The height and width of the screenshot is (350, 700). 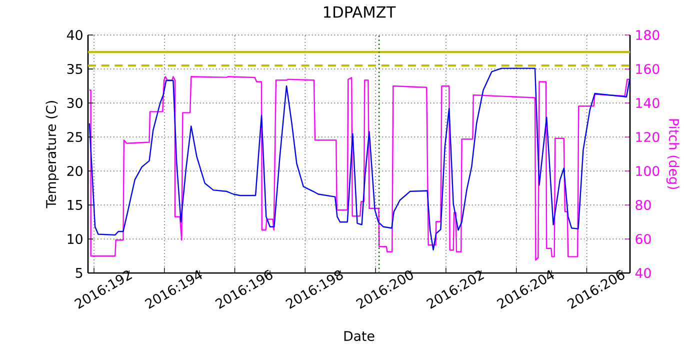 What do you see at coordinates (74, 137) in the screenshot?
I see `y-tick-label: 25` at bounding box center [74, 137].